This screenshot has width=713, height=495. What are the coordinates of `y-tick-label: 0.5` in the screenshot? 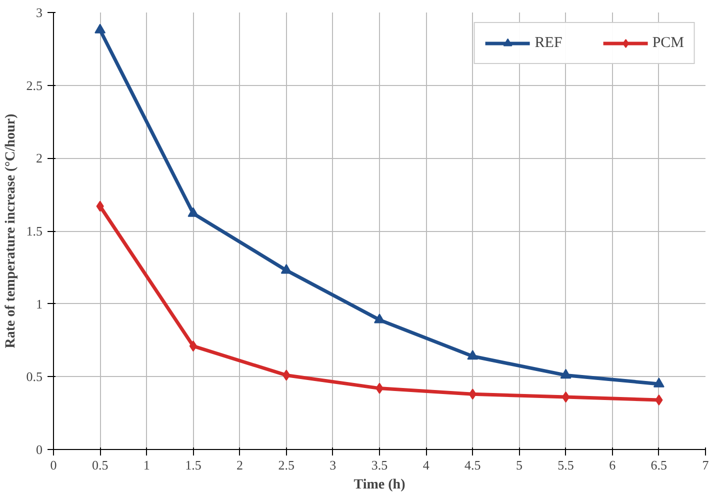 It's located at (34, 376).